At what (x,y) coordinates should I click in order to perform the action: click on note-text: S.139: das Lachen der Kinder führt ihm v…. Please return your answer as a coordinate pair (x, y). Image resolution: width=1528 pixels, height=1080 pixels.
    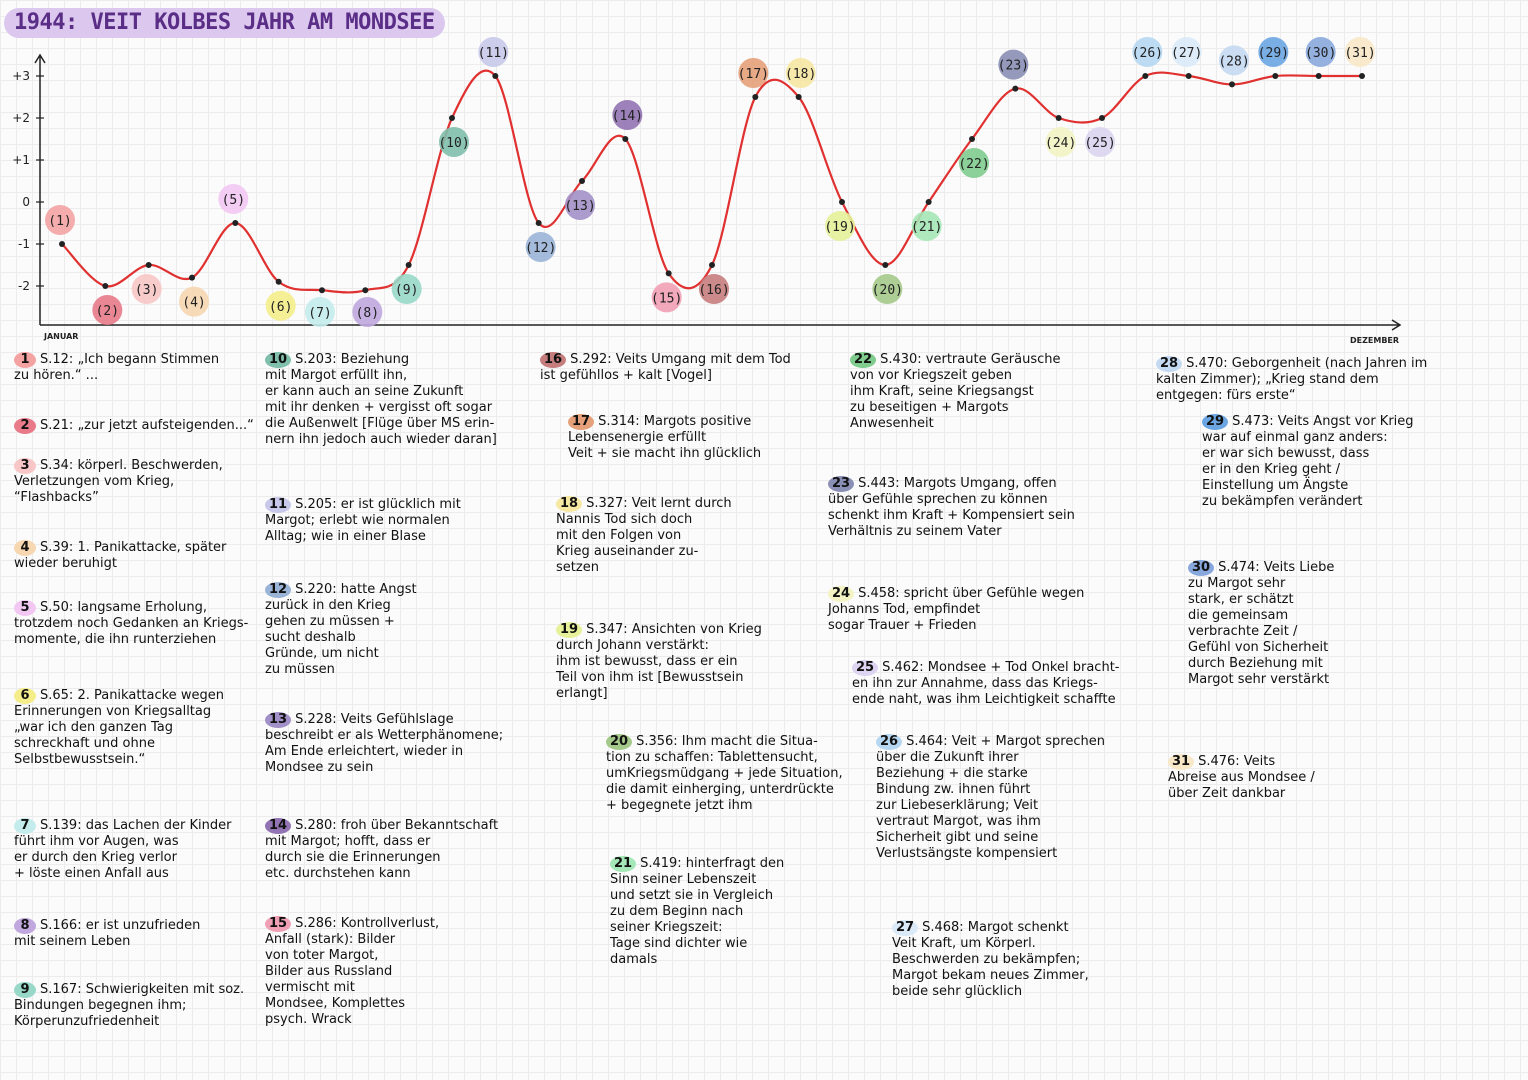
    Looking at the image, I should click on (123, 849).